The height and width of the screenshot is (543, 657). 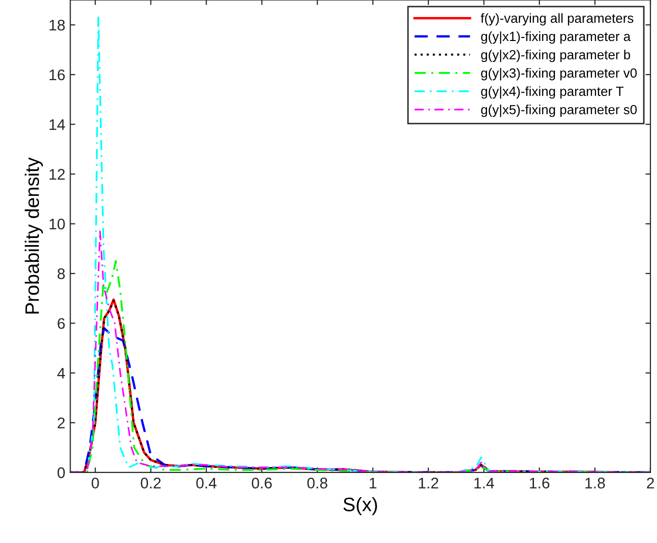 I want to click on x-tick-label: 1, so click(x=373, y=483).